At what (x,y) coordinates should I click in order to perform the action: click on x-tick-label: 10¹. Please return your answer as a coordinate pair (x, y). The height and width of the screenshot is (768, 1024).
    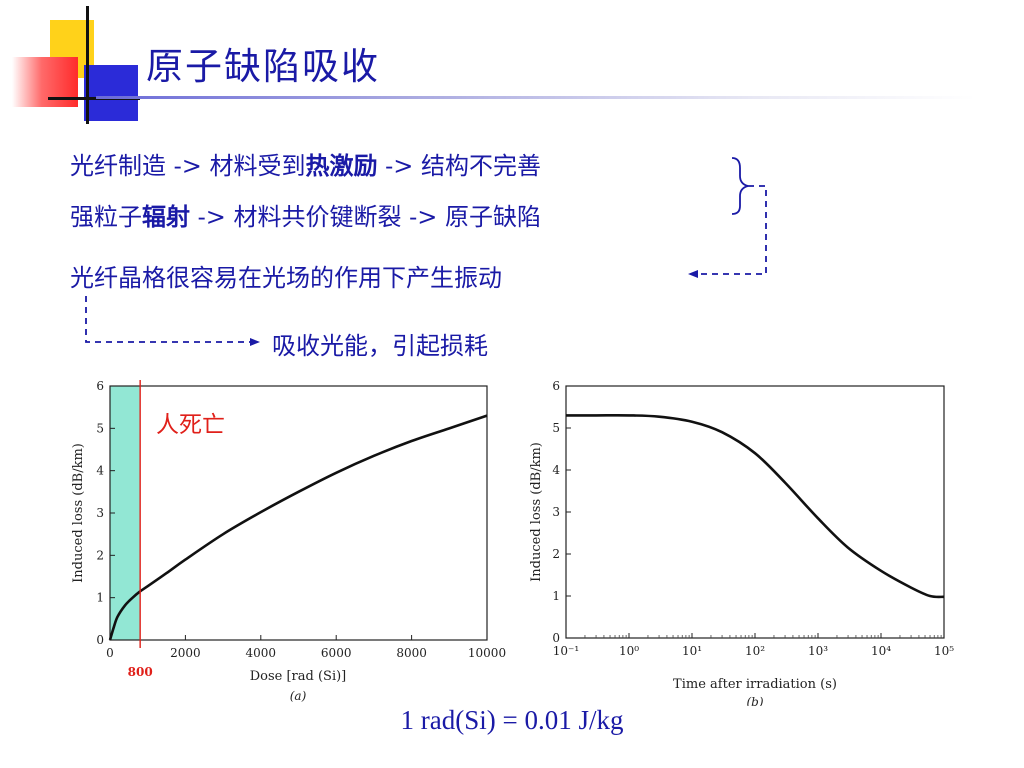
    Looking at the image, I should click on (692, 651).